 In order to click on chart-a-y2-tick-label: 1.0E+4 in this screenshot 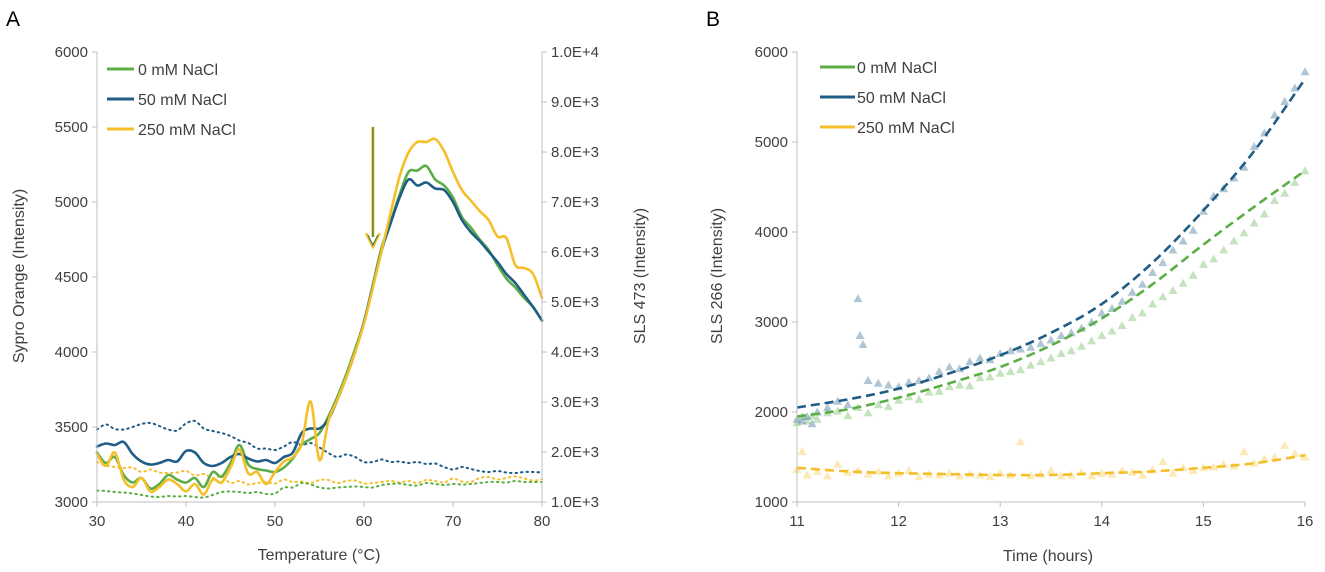, I will do `click(575, 52)`.